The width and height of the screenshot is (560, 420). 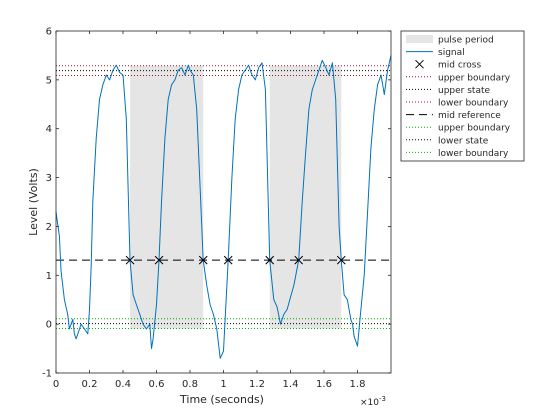 What do you see at coordinates (221, 399) in the screenshot?
I see `x-axis-label: Time (seconds)` at bounding box center [221, 399].